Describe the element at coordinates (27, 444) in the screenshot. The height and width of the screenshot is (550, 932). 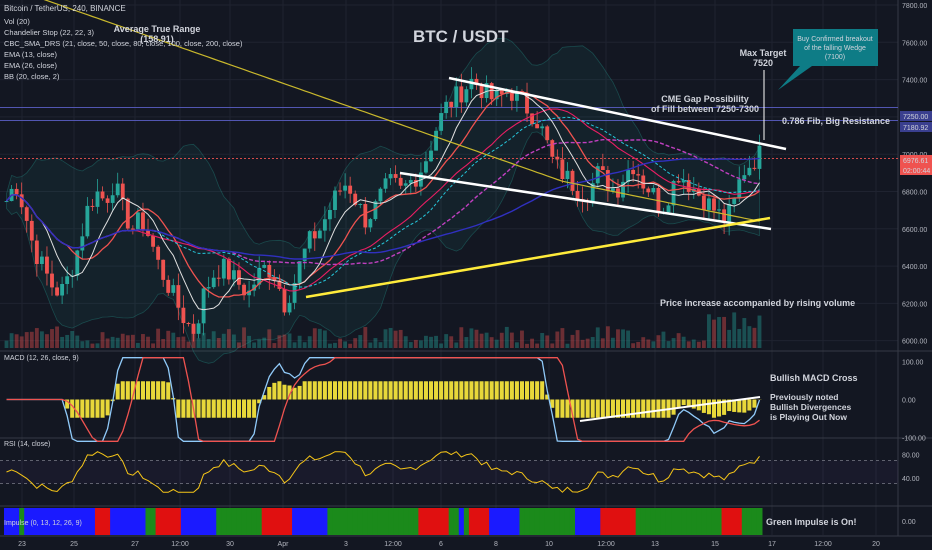
I see `rsi-pane-label: RSI (14, close)` at that location.